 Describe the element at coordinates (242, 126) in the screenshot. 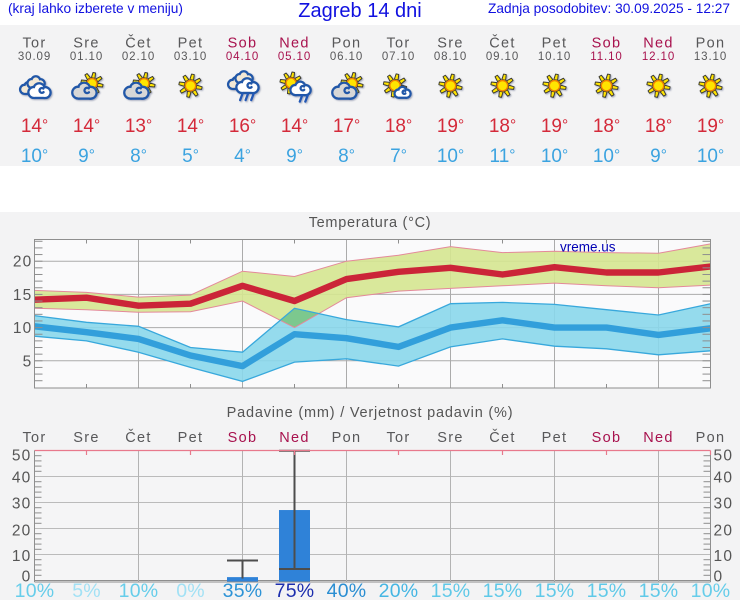

I see `svg-text: 16°` at that location.